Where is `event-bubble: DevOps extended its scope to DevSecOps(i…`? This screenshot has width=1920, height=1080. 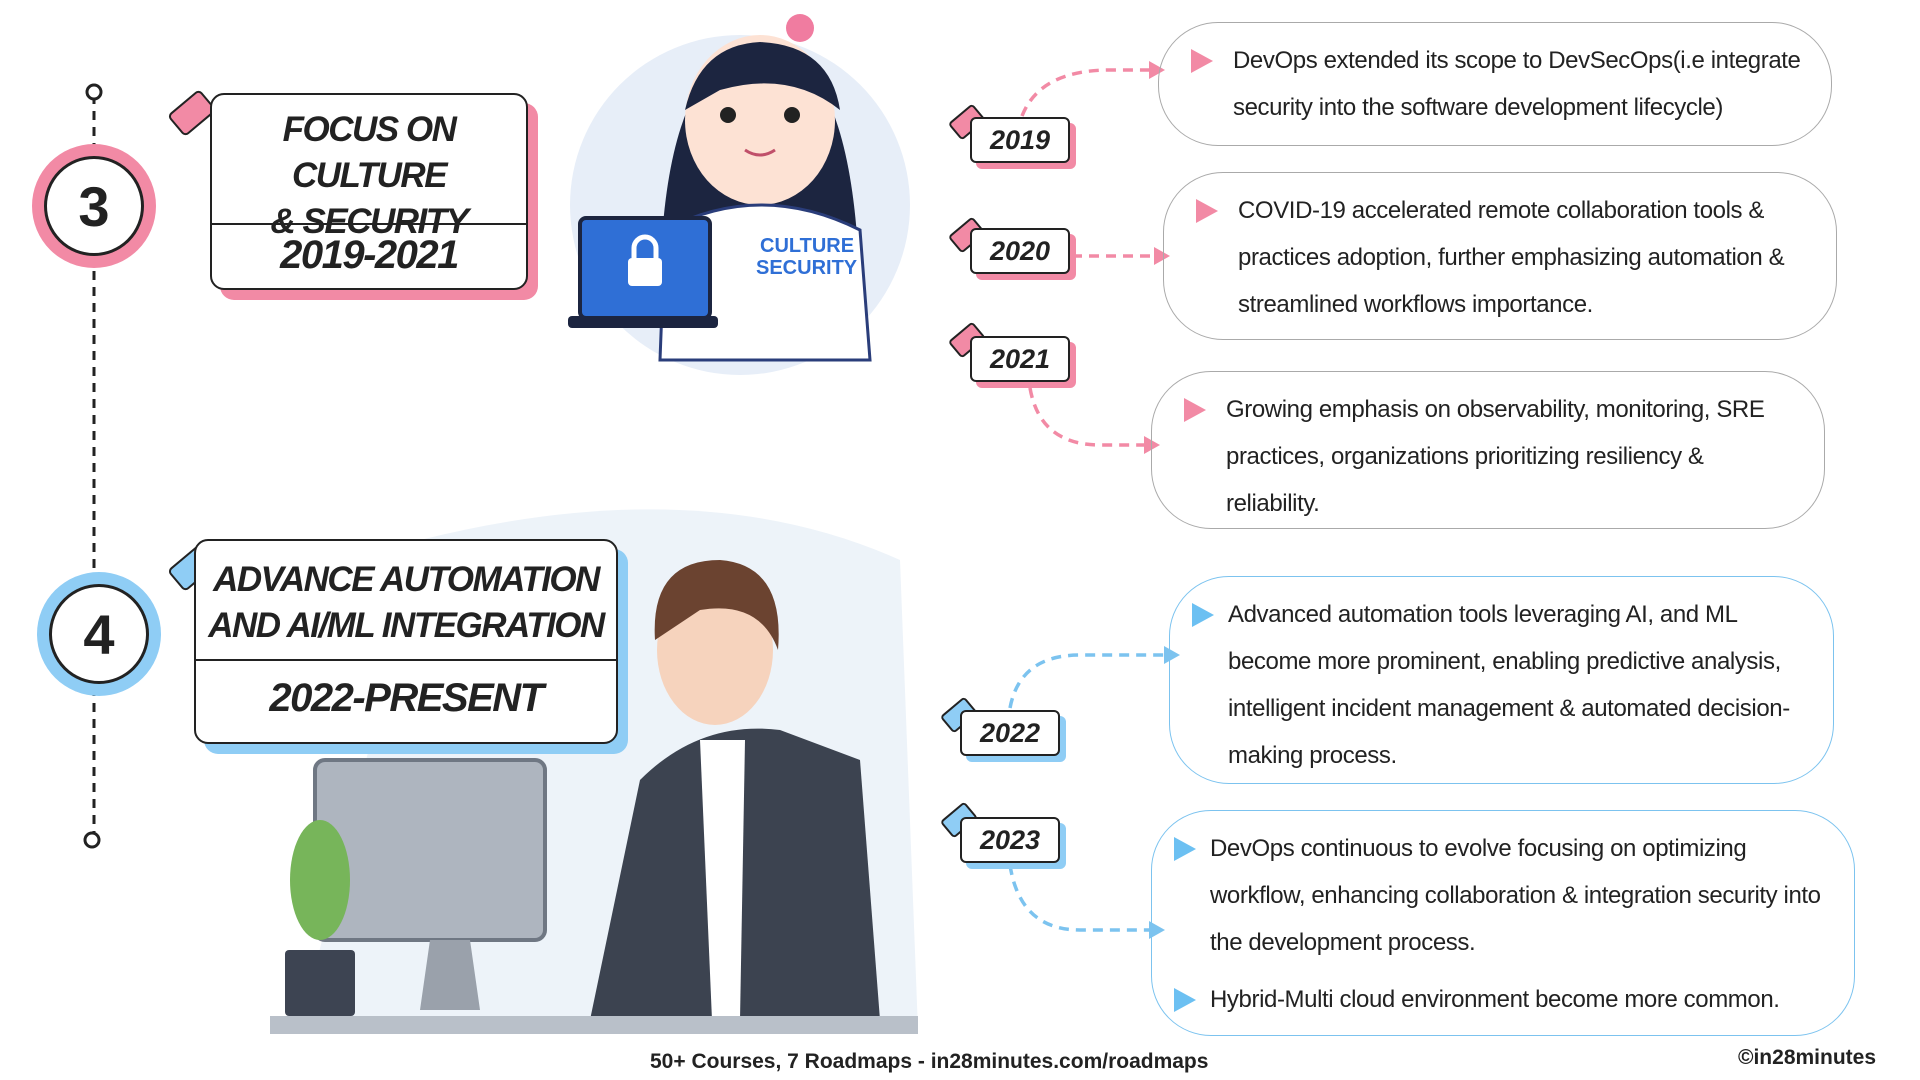 event-bubble: DevOps extended its scope to DevSecOps(i… is located at coordinates (1495, 84).